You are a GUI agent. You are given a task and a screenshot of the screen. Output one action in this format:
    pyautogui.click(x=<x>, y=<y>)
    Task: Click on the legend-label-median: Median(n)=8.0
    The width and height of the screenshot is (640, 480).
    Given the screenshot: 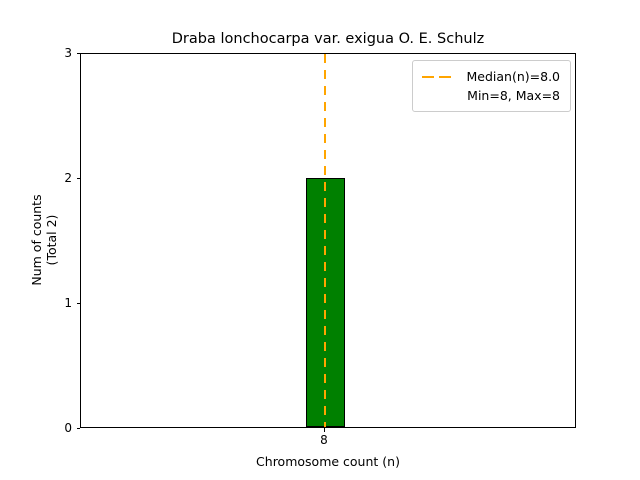 What is the action you would take?
    pyautogui.click(x=513, y=76)
    